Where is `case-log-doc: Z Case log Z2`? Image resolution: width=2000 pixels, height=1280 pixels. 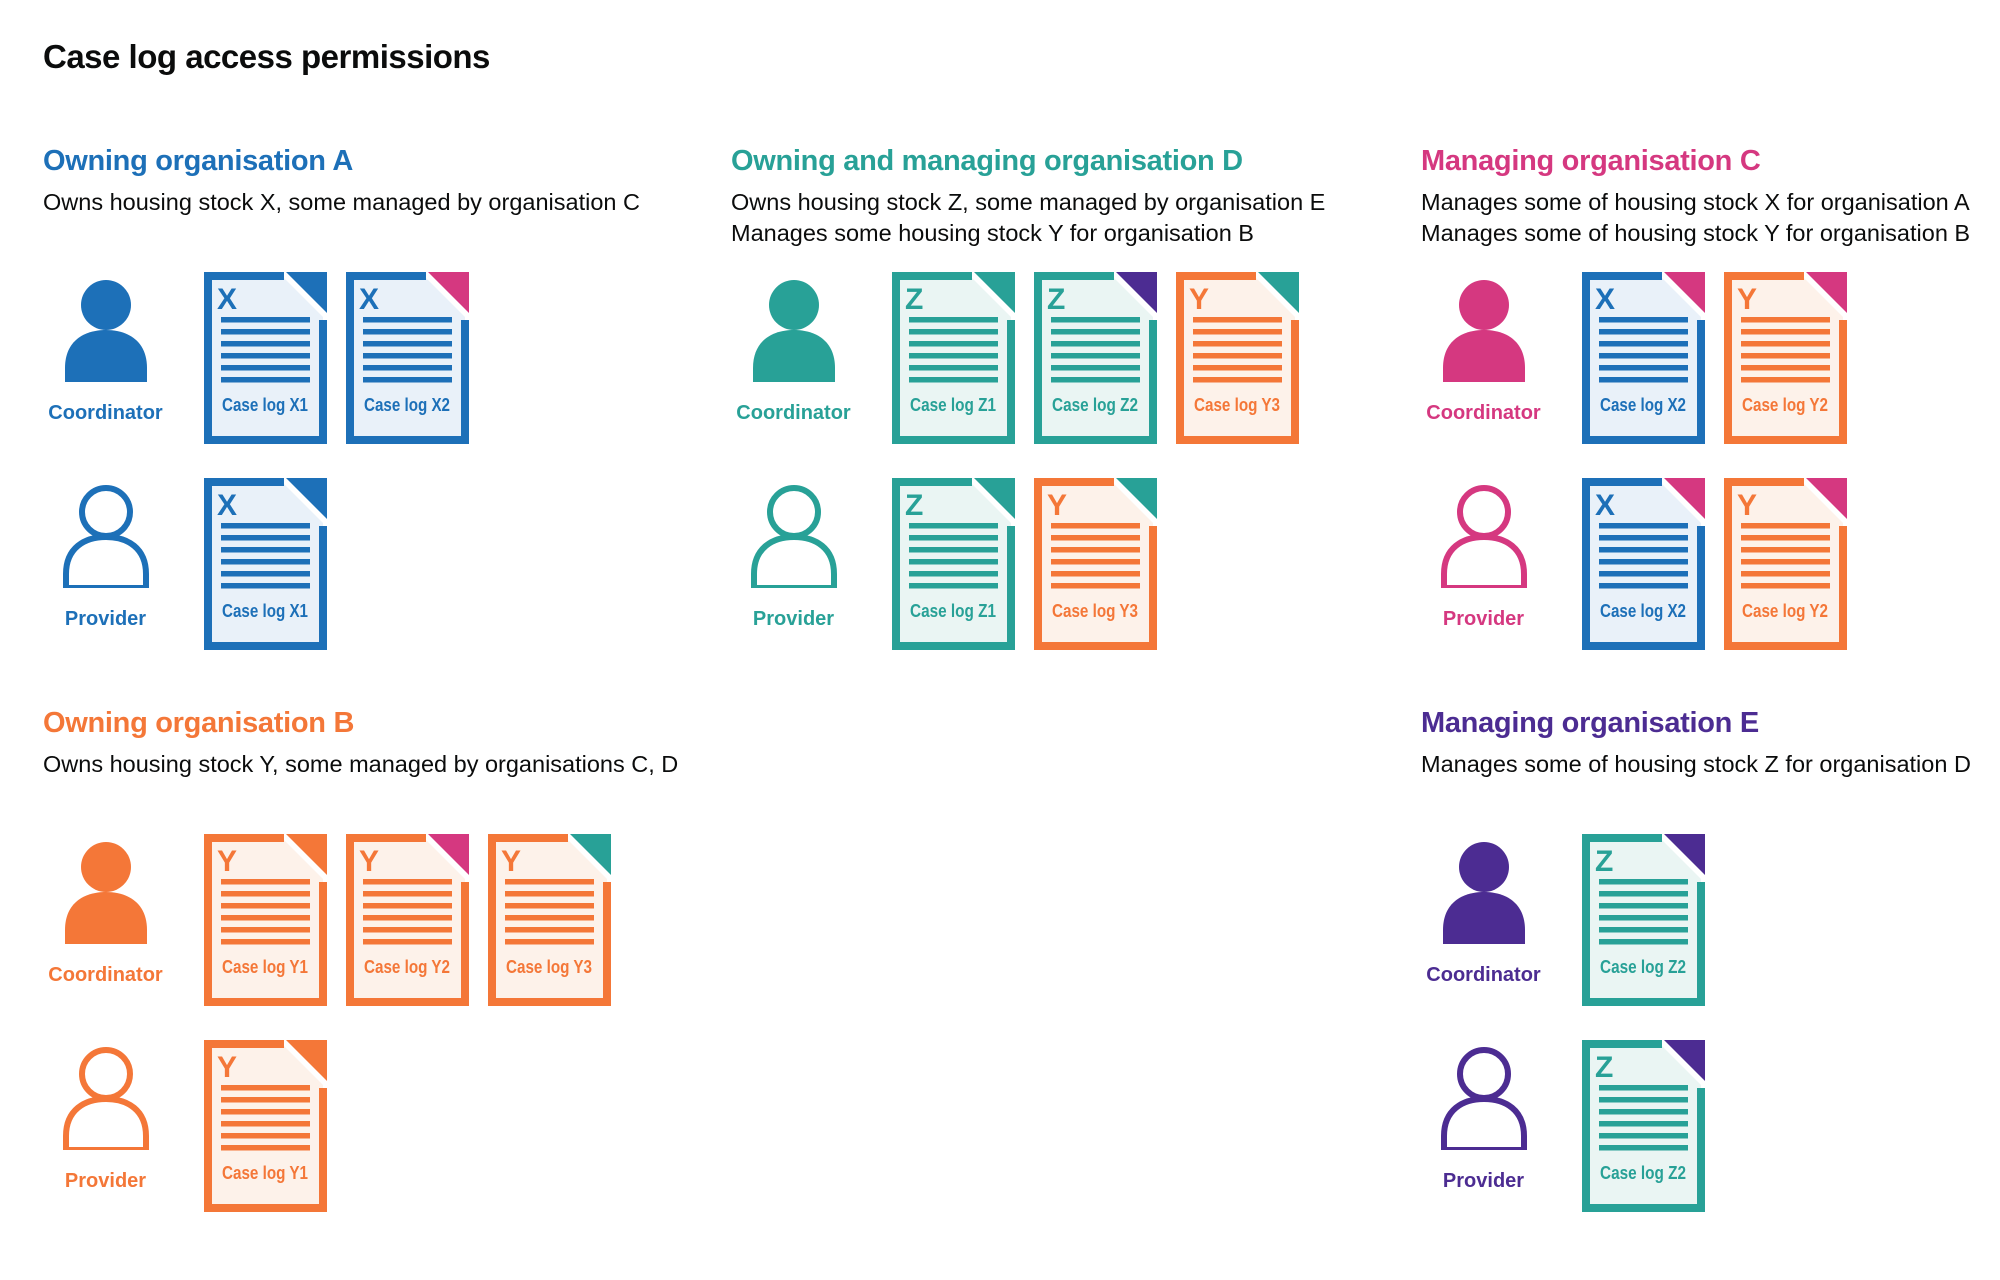 case-log-doc: Z Case log Z2 is located at coordinates (1643, 1126).